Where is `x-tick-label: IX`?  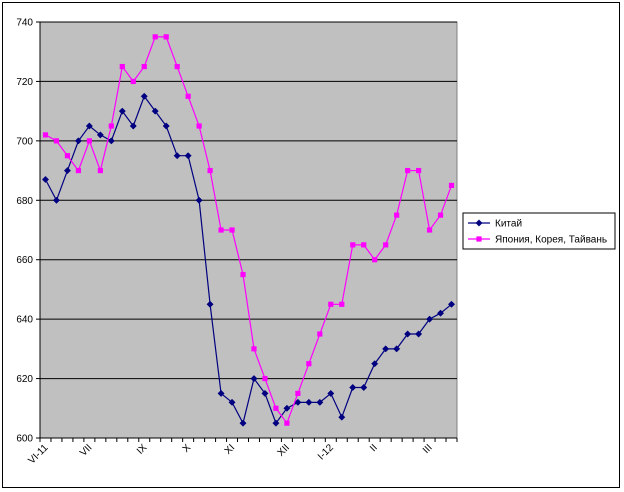
x-tick-label: IX is located at coordinates (142, 449).